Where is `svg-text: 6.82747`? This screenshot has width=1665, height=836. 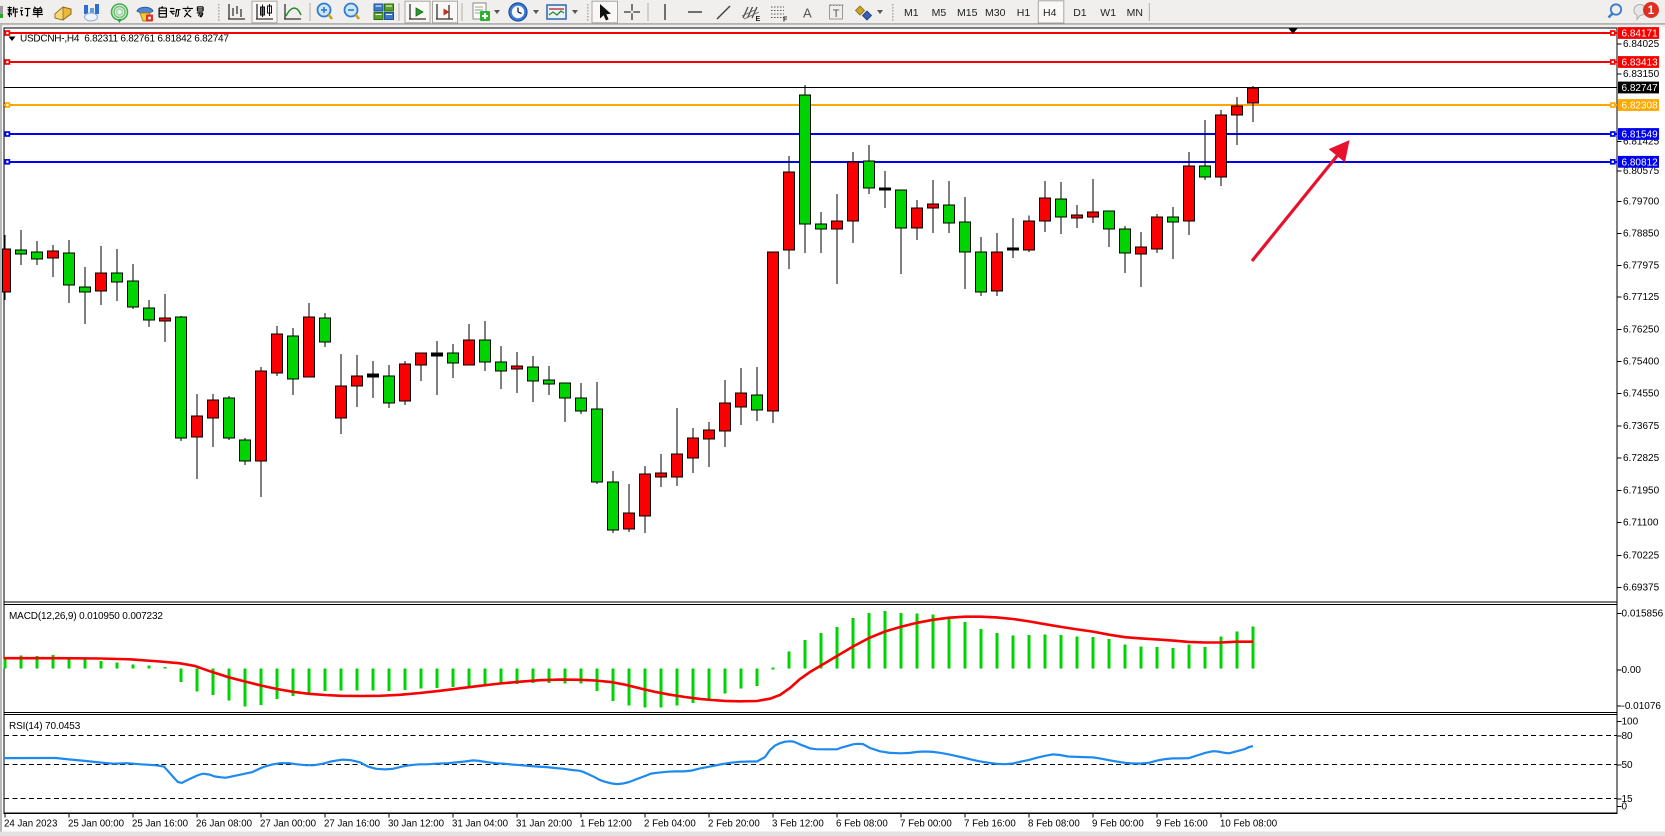
svg-text: 6.82747 is located at coordinates (1640, 88).